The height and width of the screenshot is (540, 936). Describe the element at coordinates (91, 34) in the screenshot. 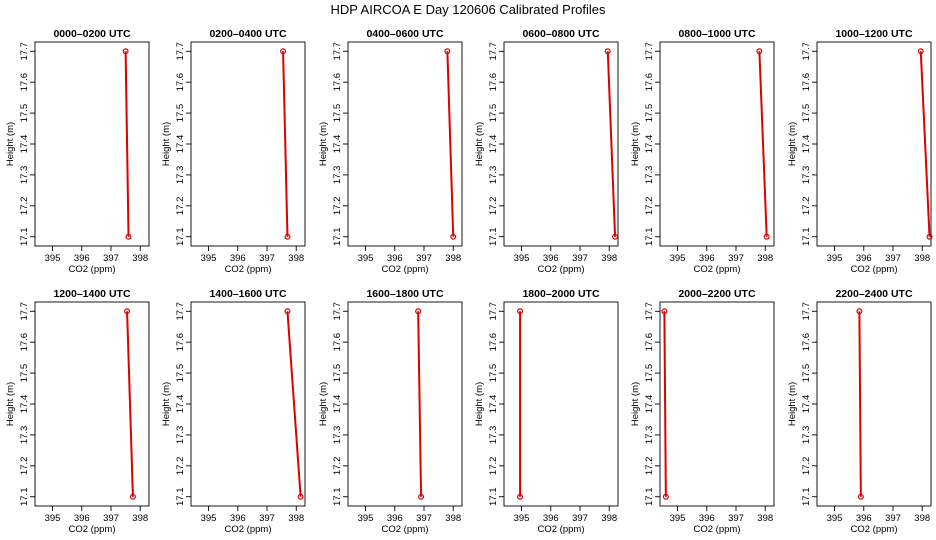

I see `panel-title: 0000–0200 UTC` at that location.